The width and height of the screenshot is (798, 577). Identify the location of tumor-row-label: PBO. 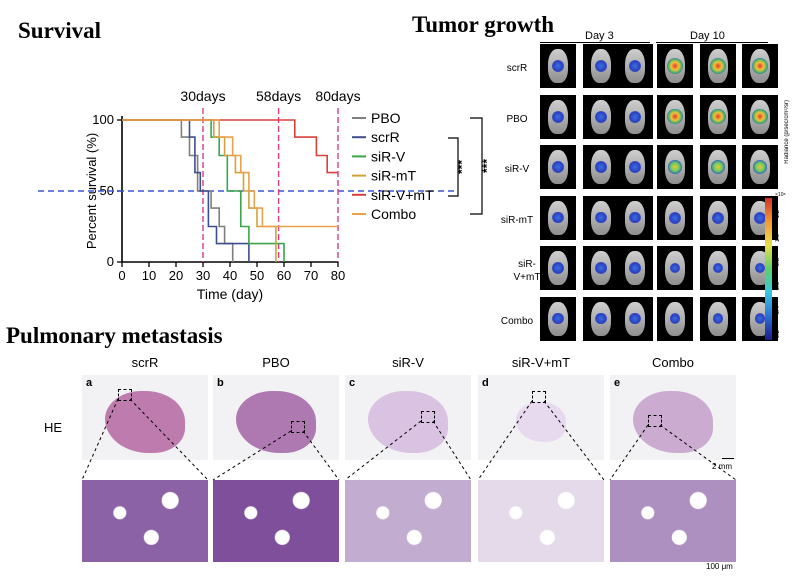
(517, 119).